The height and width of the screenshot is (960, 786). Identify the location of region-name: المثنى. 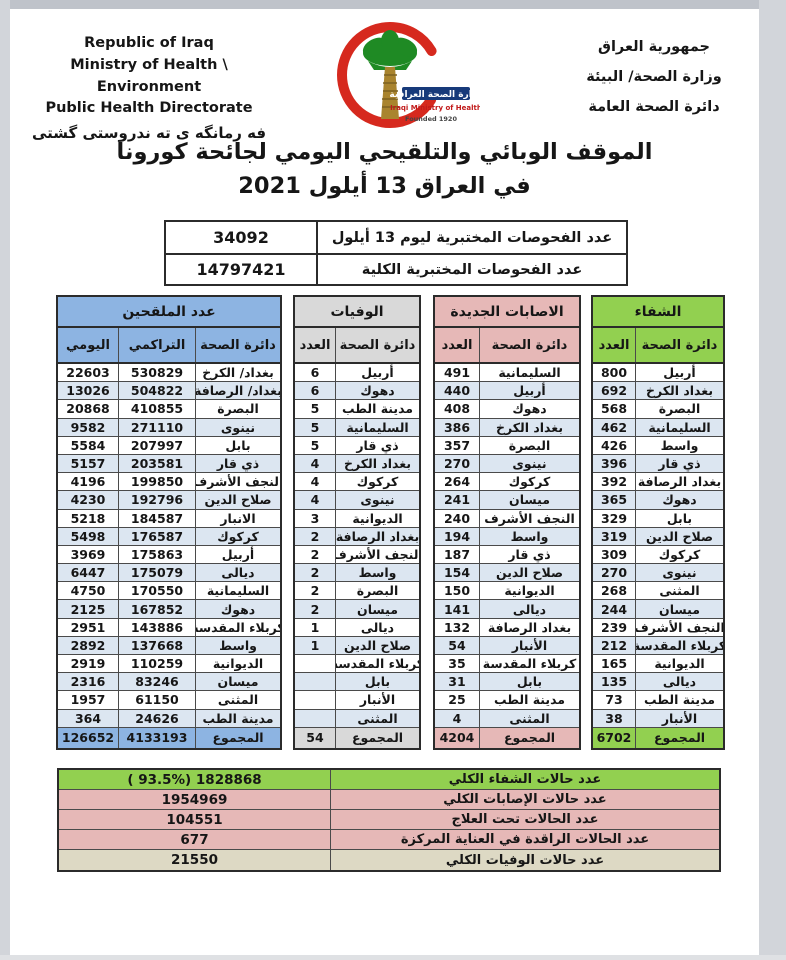
(377, 718).